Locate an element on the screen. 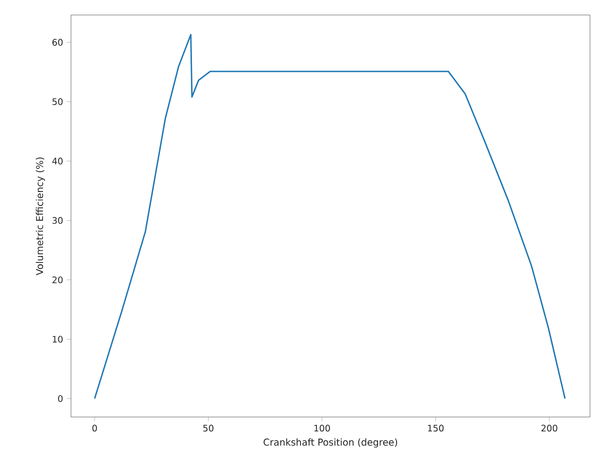  y-tick-label: 40 is located at coordinates (57, 161).